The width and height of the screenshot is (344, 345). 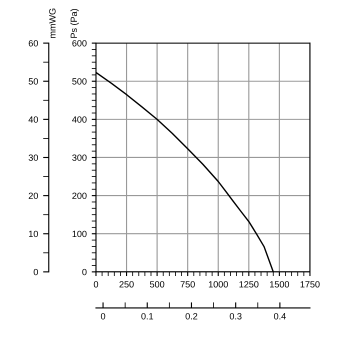 I want to click on x2-tick-label: 0.3, so click(x=236, y=316).